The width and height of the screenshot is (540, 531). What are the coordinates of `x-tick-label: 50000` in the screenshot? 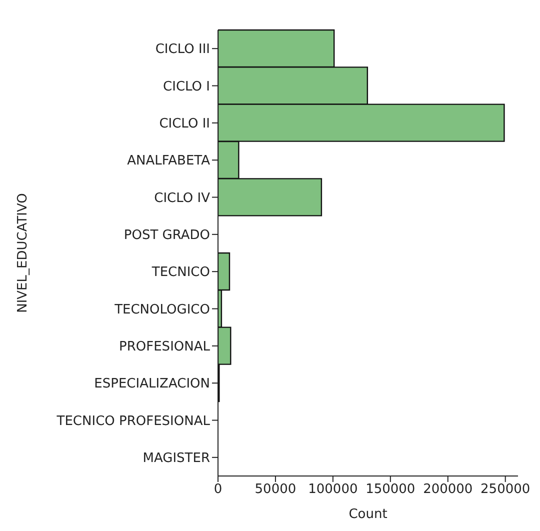 It's located at (275, 490).